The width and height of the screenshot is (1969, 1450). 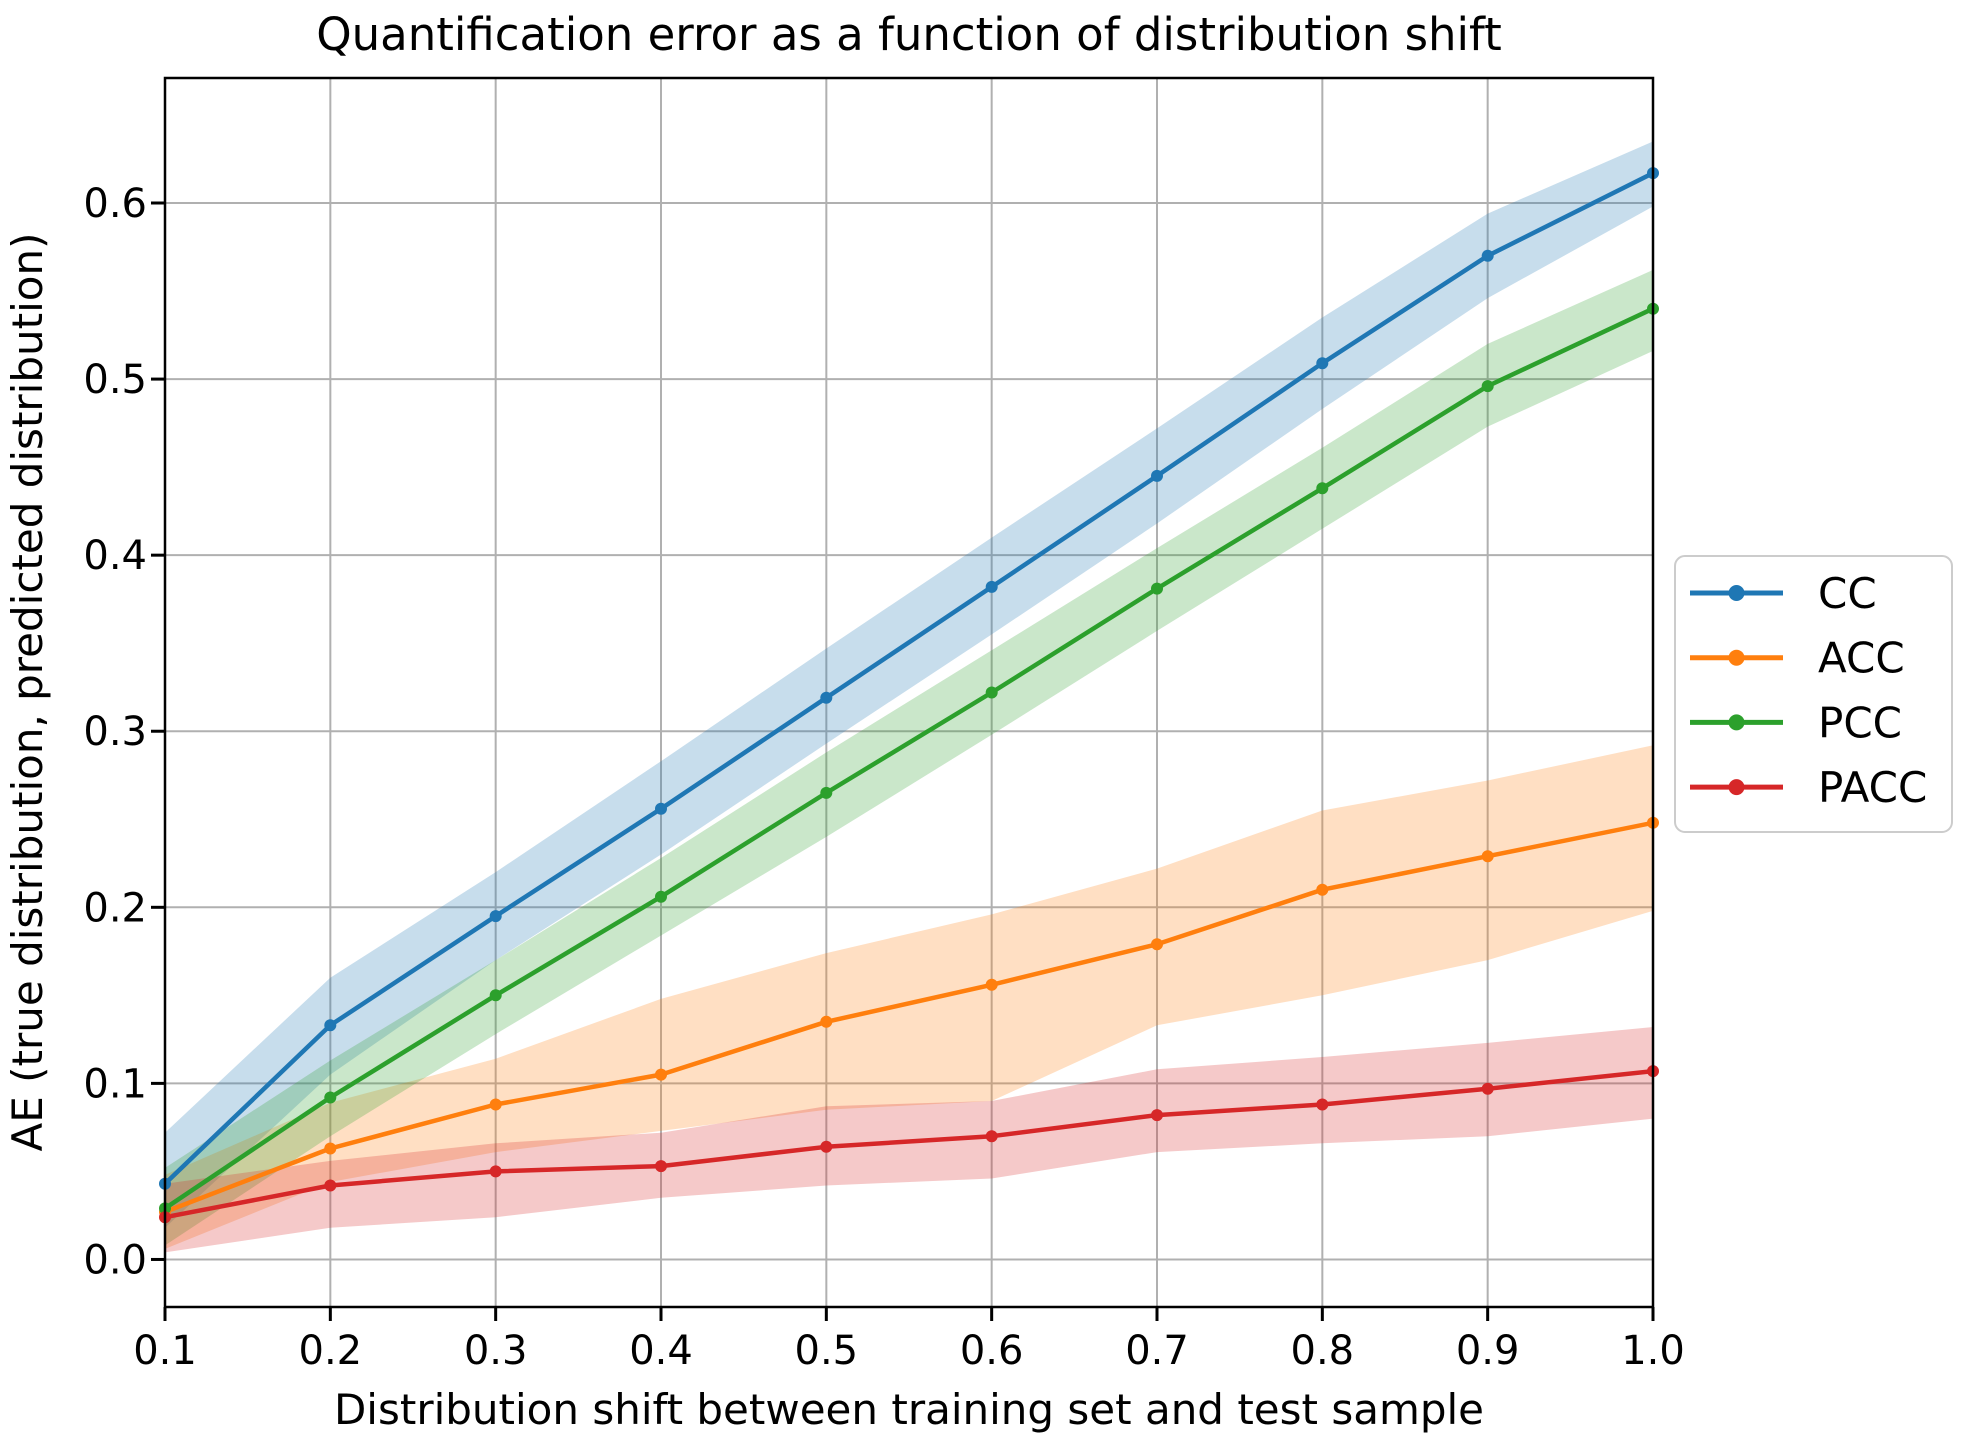 I want to click on marker-acc-x0.9, so click(x=1487, y=856).